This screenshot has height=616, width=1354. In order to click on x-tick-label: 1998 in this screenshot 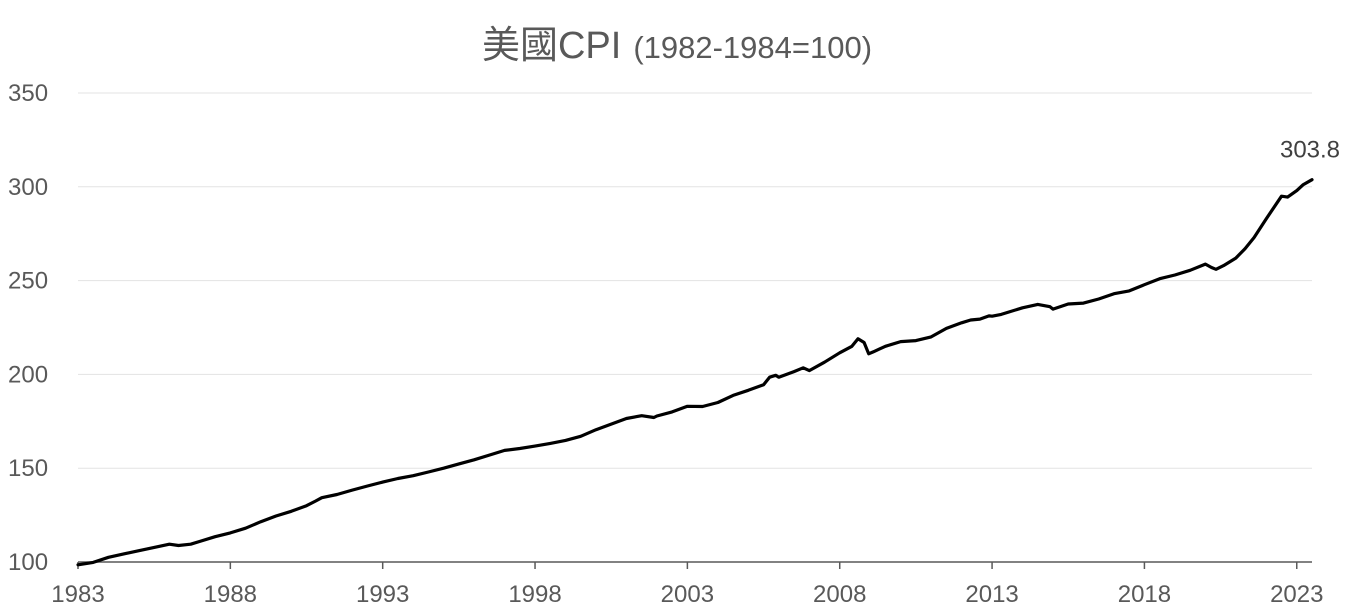, I will do `click(534, 594)`.